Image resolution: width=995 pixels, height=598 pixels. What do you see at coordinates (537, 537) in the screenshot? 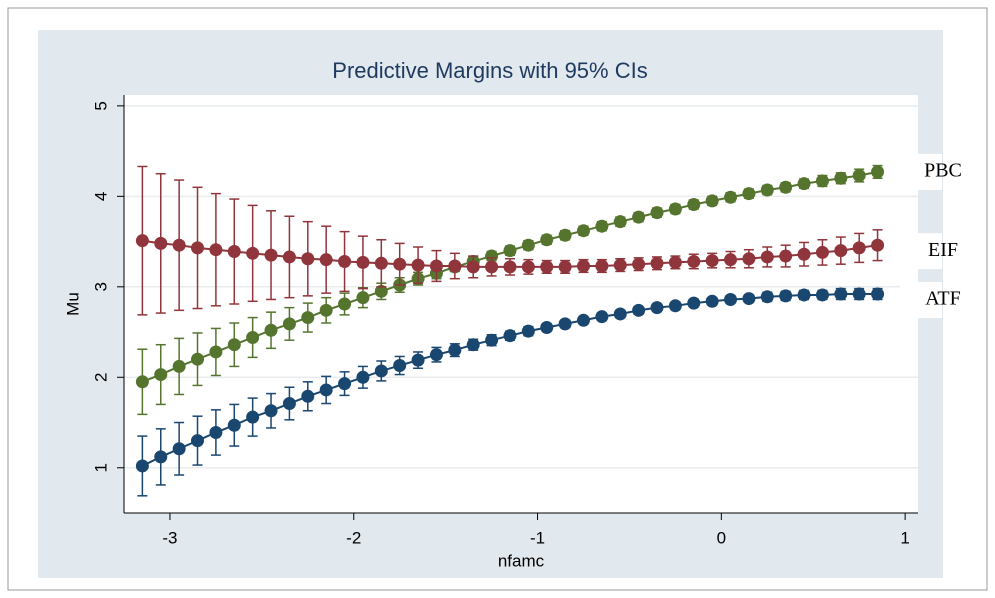
I see `x-tick-label: -1` at bounding box center [537, 537].